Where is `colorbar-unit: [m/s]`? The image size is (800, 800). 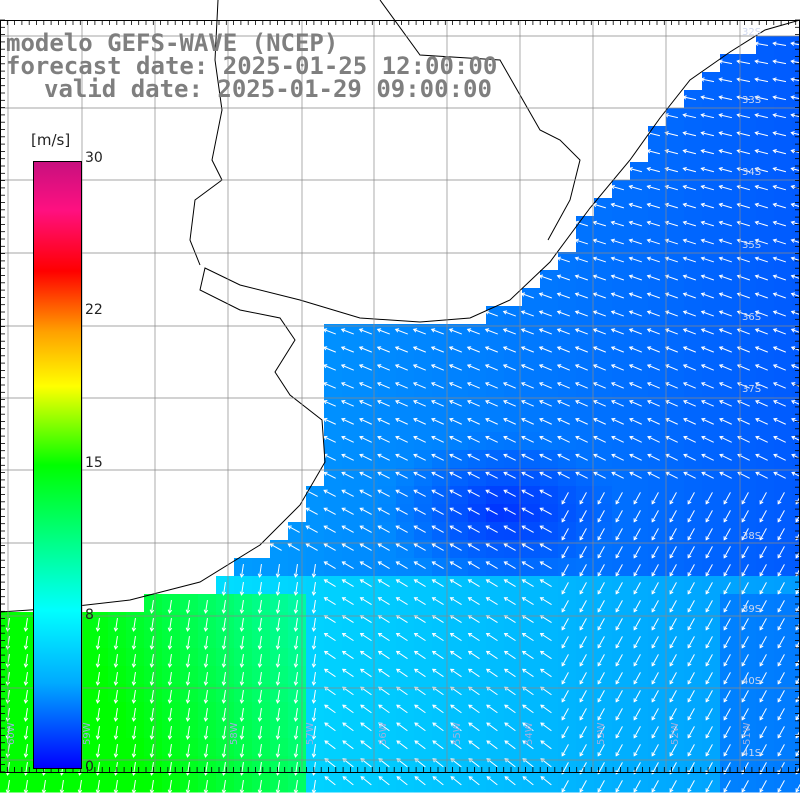 colorbar-unit: [m/s] is located at coordinates (51, 140).